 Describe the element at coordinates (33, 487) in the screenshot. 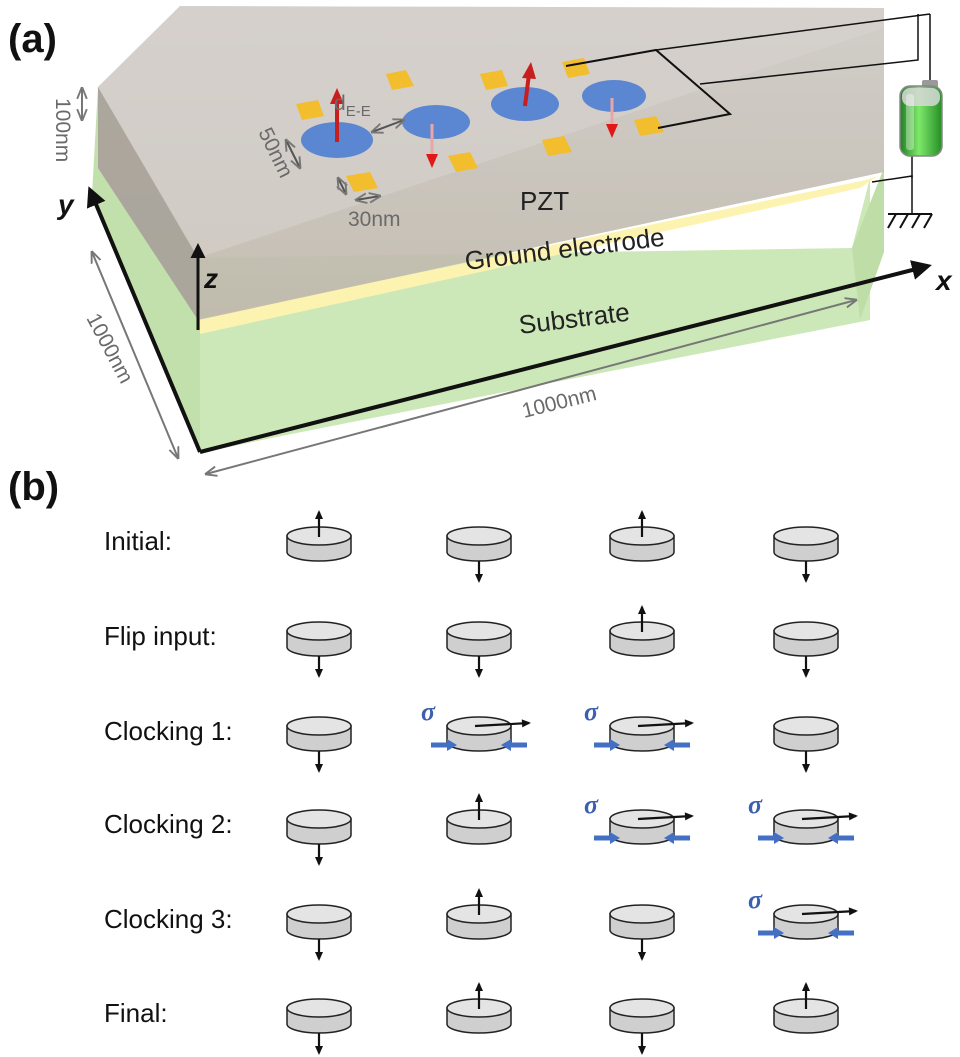

I see `panel-b-label: (b)` at that location.